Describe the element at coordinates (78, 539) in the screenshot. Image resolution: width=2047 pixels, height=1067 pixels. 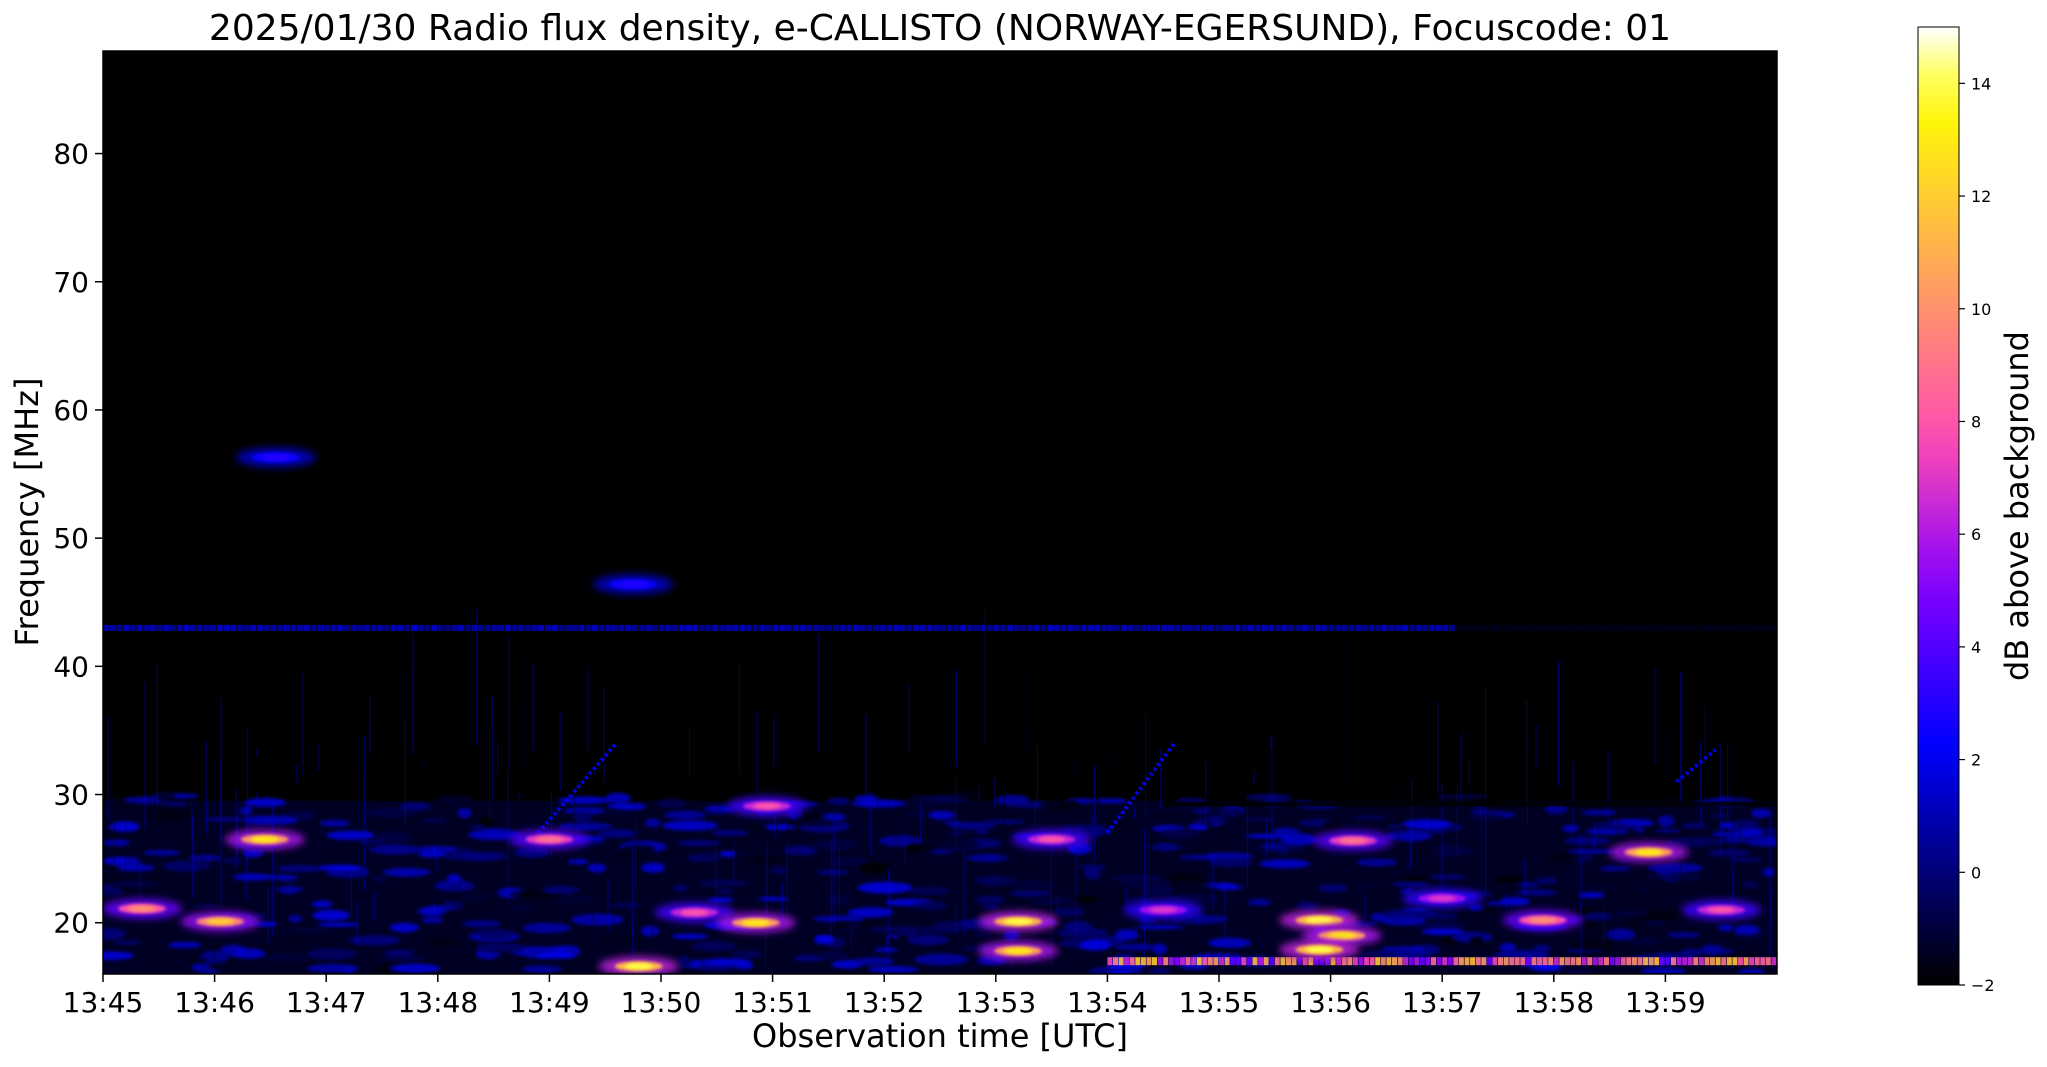
I see `y-axis: 20 30 40 50 60 70 80` at that location.